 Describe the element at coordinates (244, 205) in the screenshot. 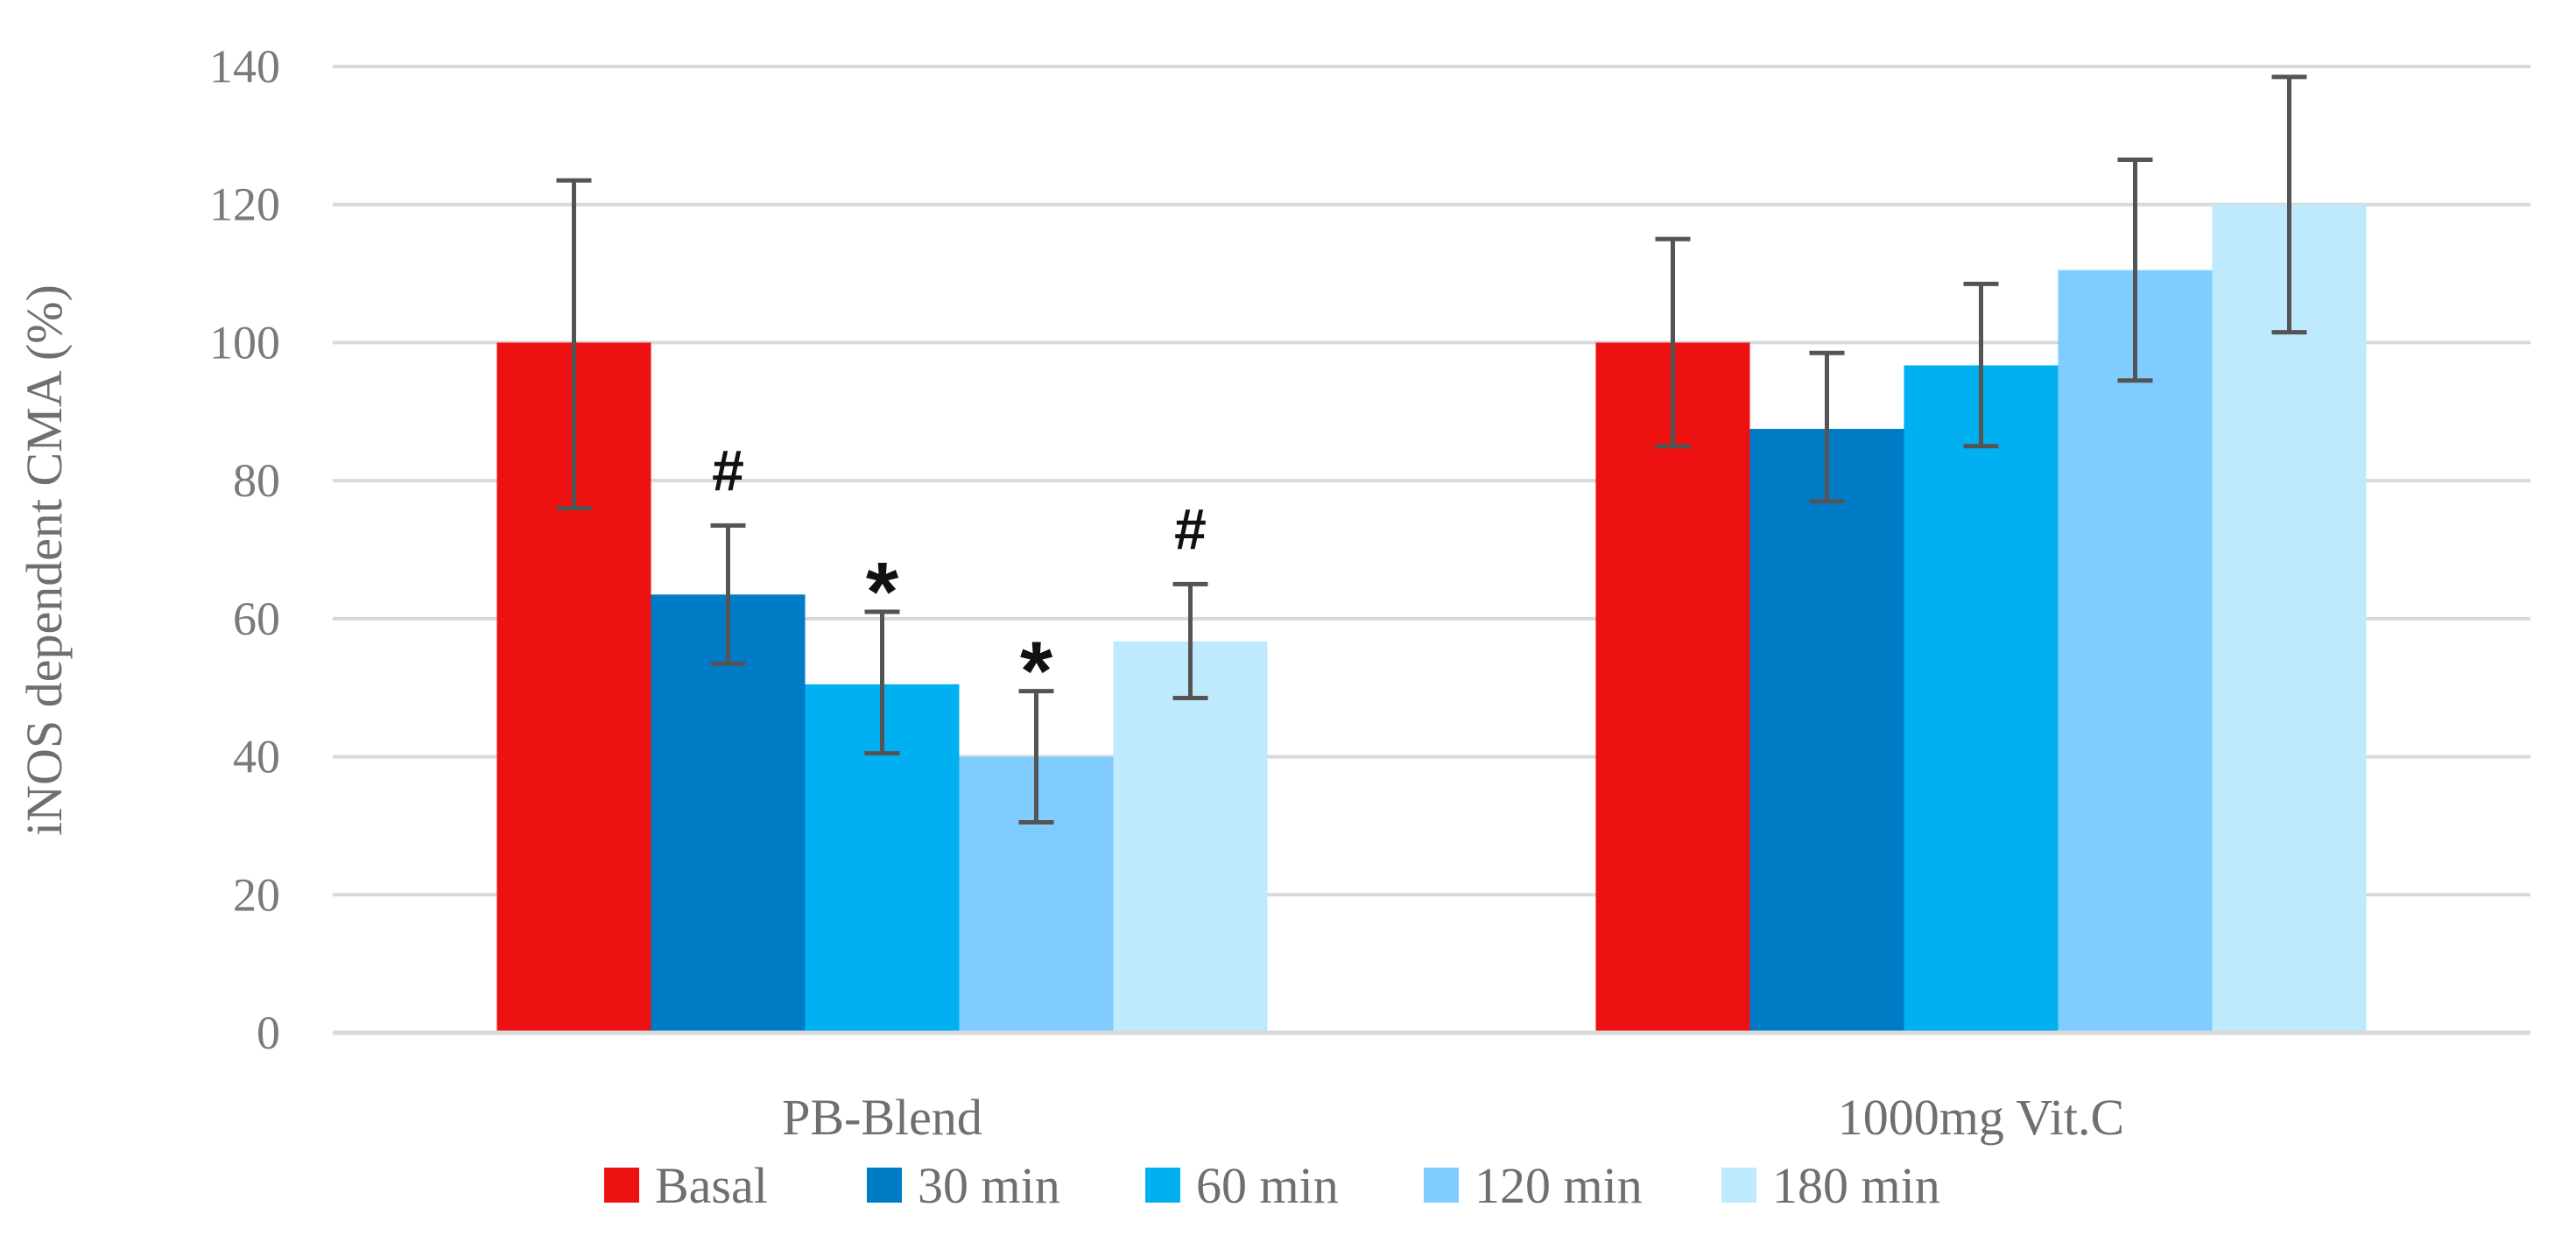

I see `y-tick-label: 120` at that location.